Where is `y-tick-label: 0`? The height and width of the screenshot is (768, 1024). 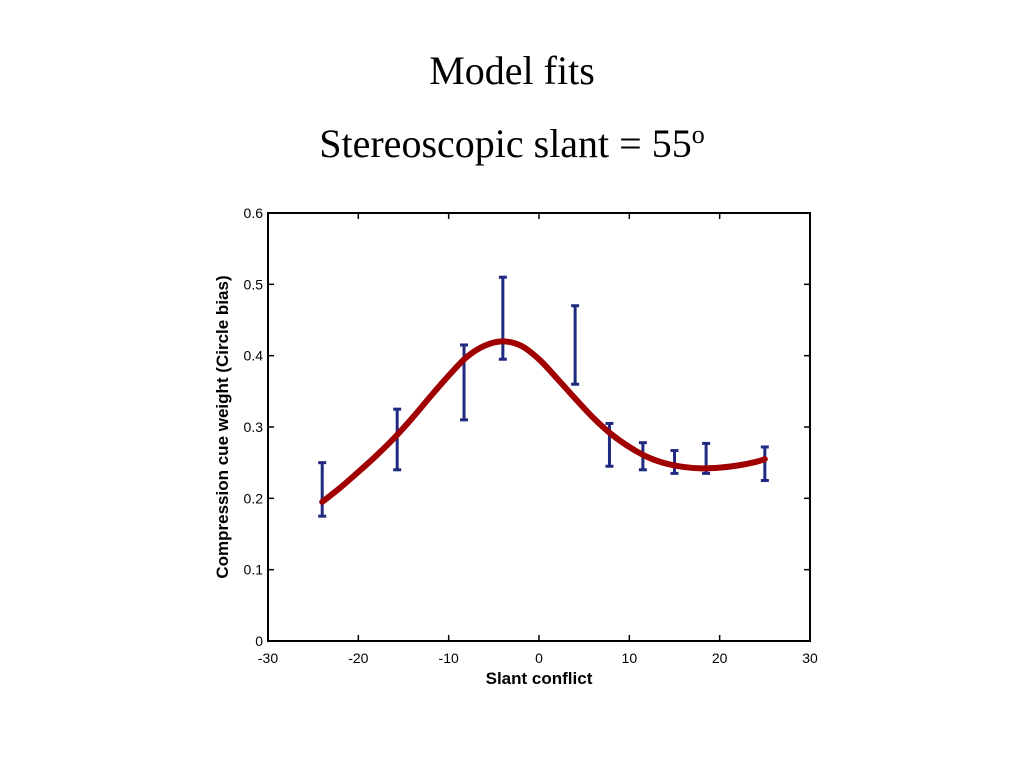 y-tick-label: 0 is located at coordinates (259, 641).